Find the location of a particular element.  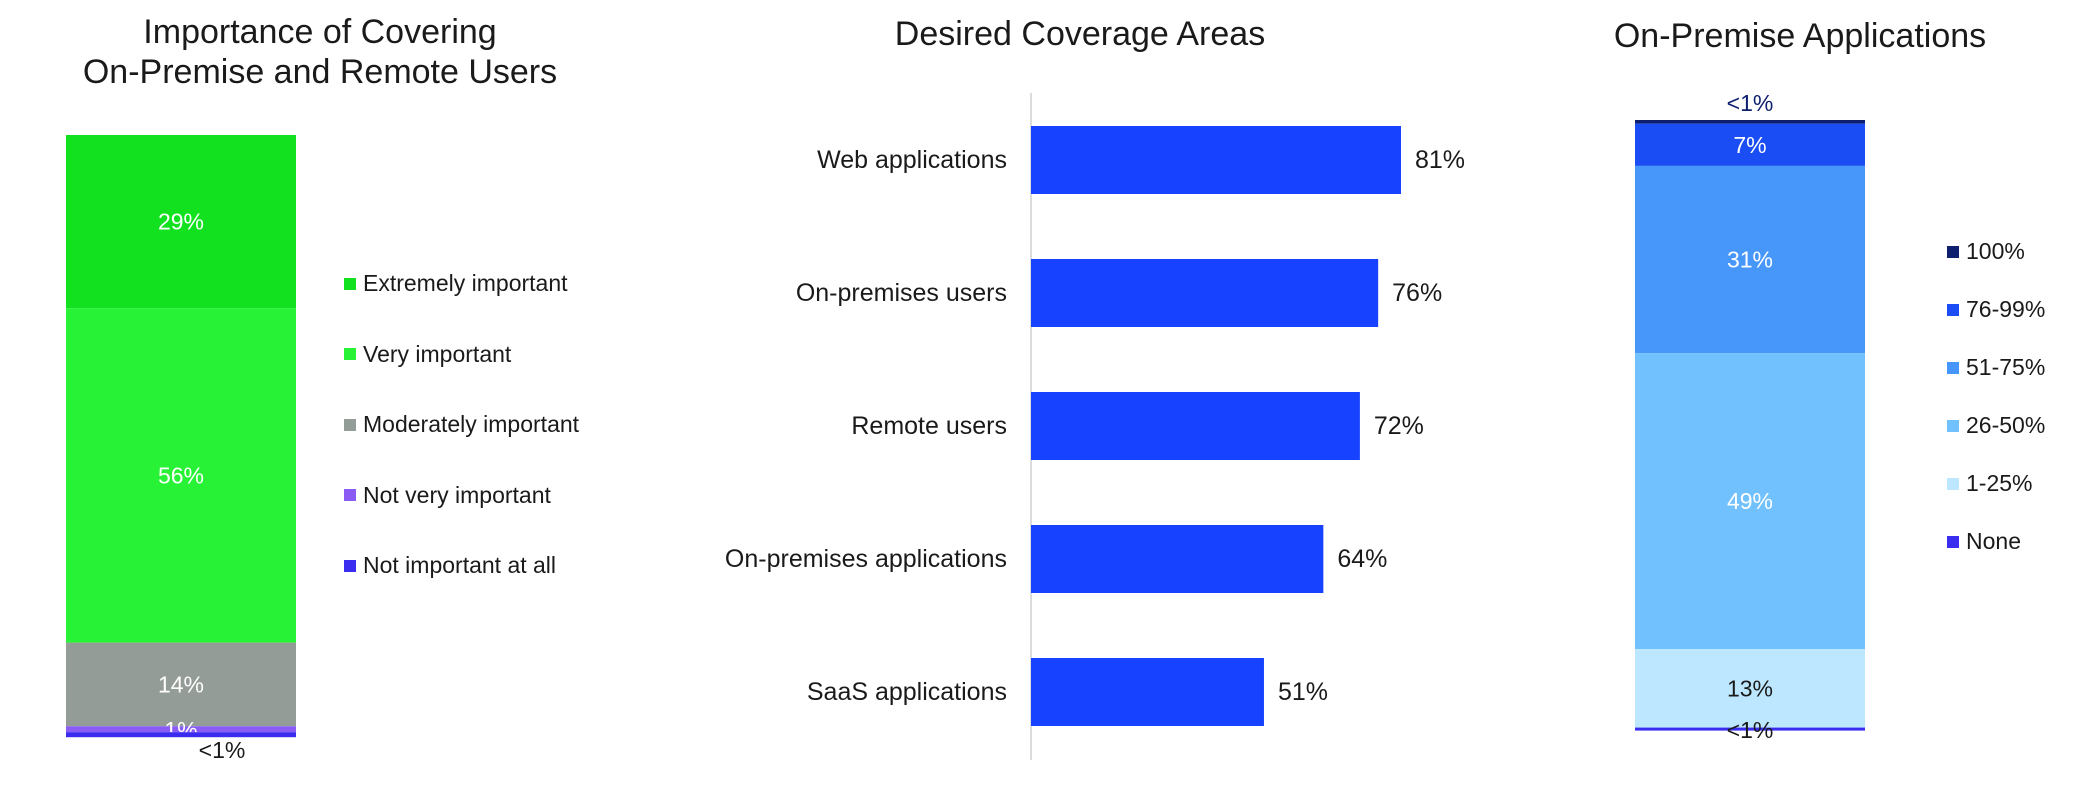

segment-label-not-important-at-all: <1% is located at coordinates (222, 750).